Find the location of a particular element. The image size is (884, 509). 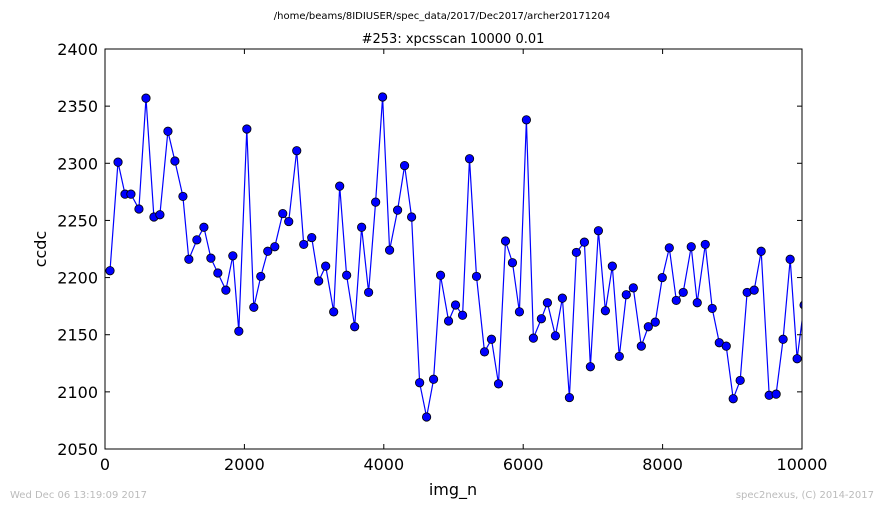

x-tick-label: 8000 is located at coordinates (662, 464).